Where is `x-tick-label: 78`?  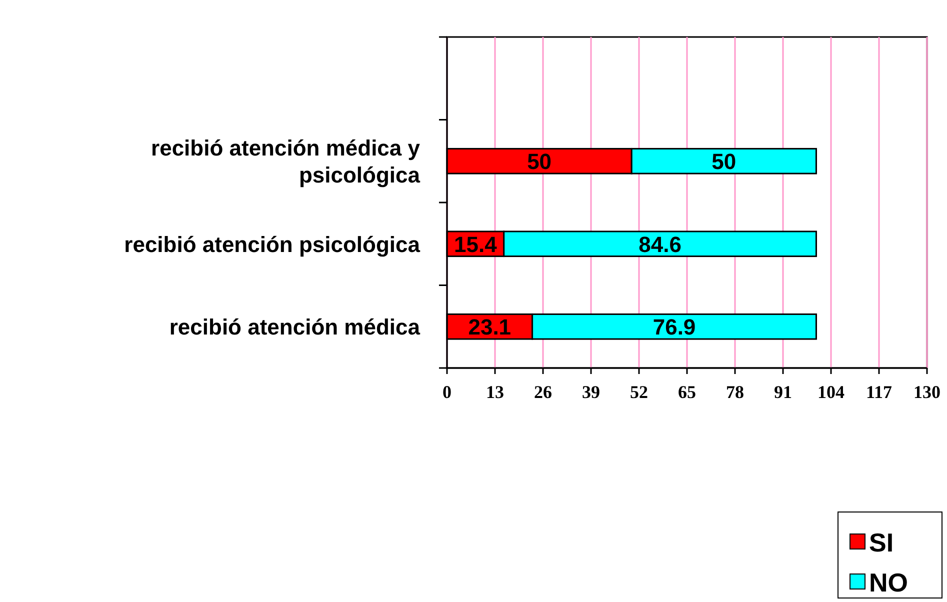
x-tick-label: 78 is located at coordinates (735, 392).